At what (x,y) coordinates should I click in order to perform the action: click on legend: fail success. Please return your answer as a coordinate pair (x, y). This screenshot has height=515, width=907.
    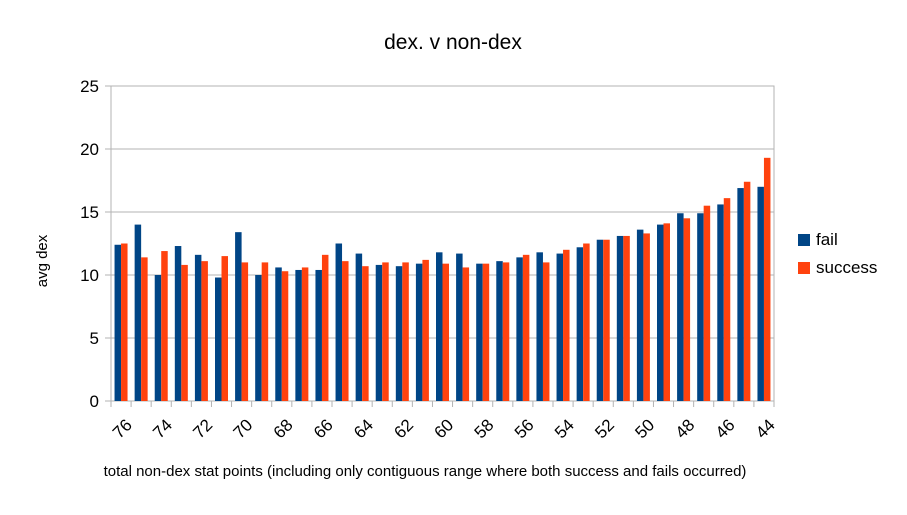
    Looking at the image, I should click on (837, 253).